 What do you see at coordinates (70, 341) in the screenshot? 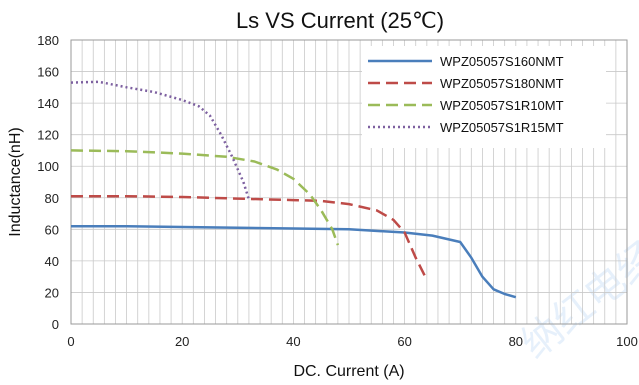
I see `x-tick-label: 0` at bounding box center [70, 341].